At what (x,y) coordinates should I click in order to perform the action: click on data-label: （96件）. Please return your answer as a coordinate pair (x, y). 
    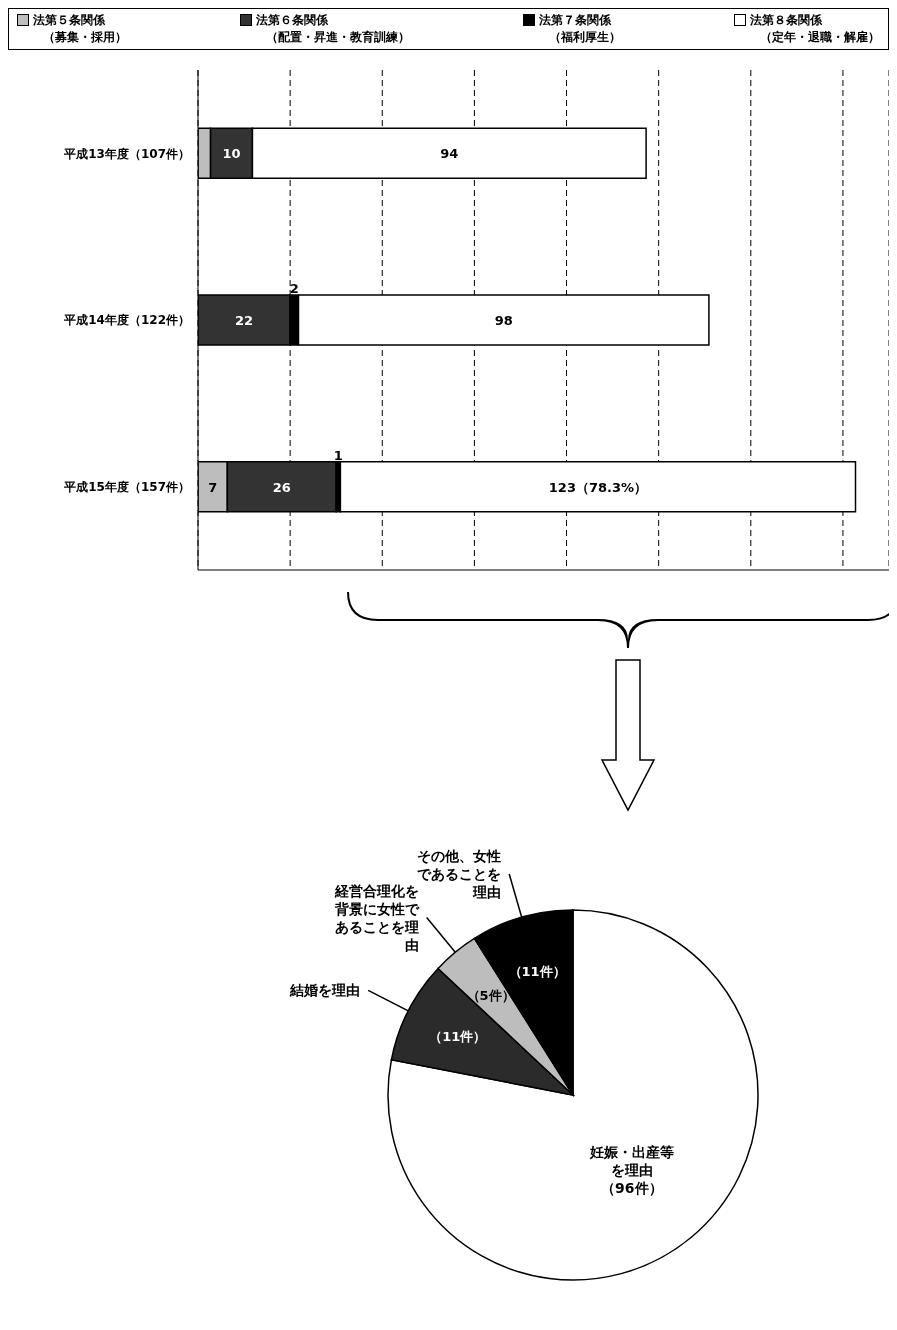
    Looking at the image, I should click on (632, 1188).